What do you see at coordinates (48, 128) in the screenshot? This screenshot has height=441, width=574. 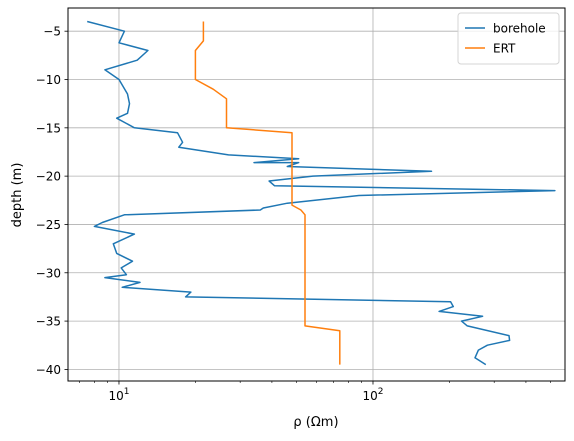 I see `y-tick-label: −15` at bounding box center [48, 128].